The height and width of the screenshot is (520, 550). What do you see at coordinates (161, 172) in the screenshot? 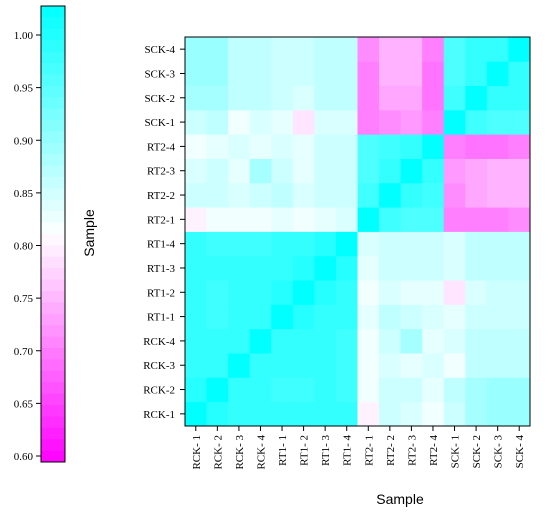
I see `y-tick-label: RT2-3` at bounding box center [161, 172].